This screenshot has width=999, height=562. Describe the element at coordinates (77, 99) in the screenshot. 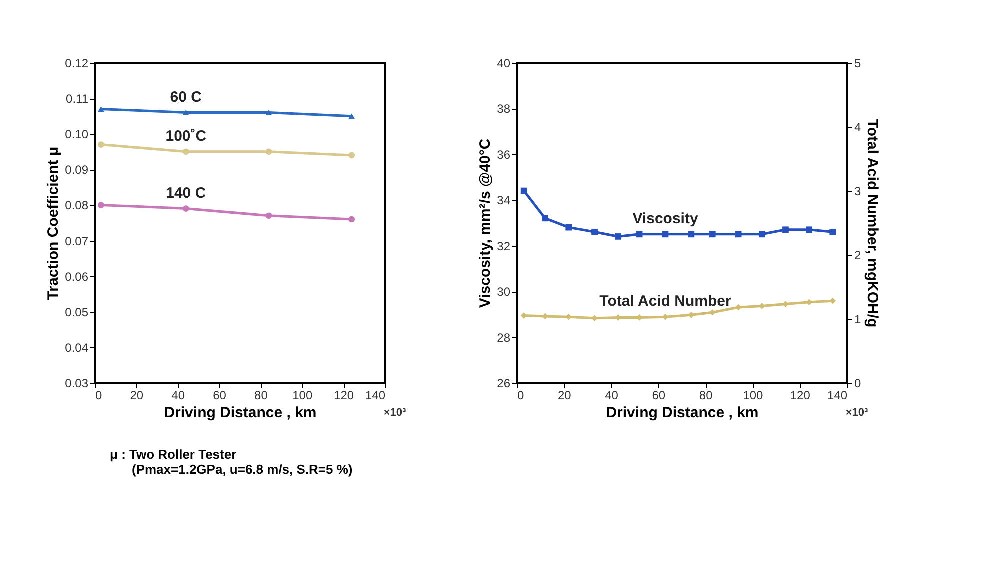

I see `y-tick-label: 0.11` at that location.